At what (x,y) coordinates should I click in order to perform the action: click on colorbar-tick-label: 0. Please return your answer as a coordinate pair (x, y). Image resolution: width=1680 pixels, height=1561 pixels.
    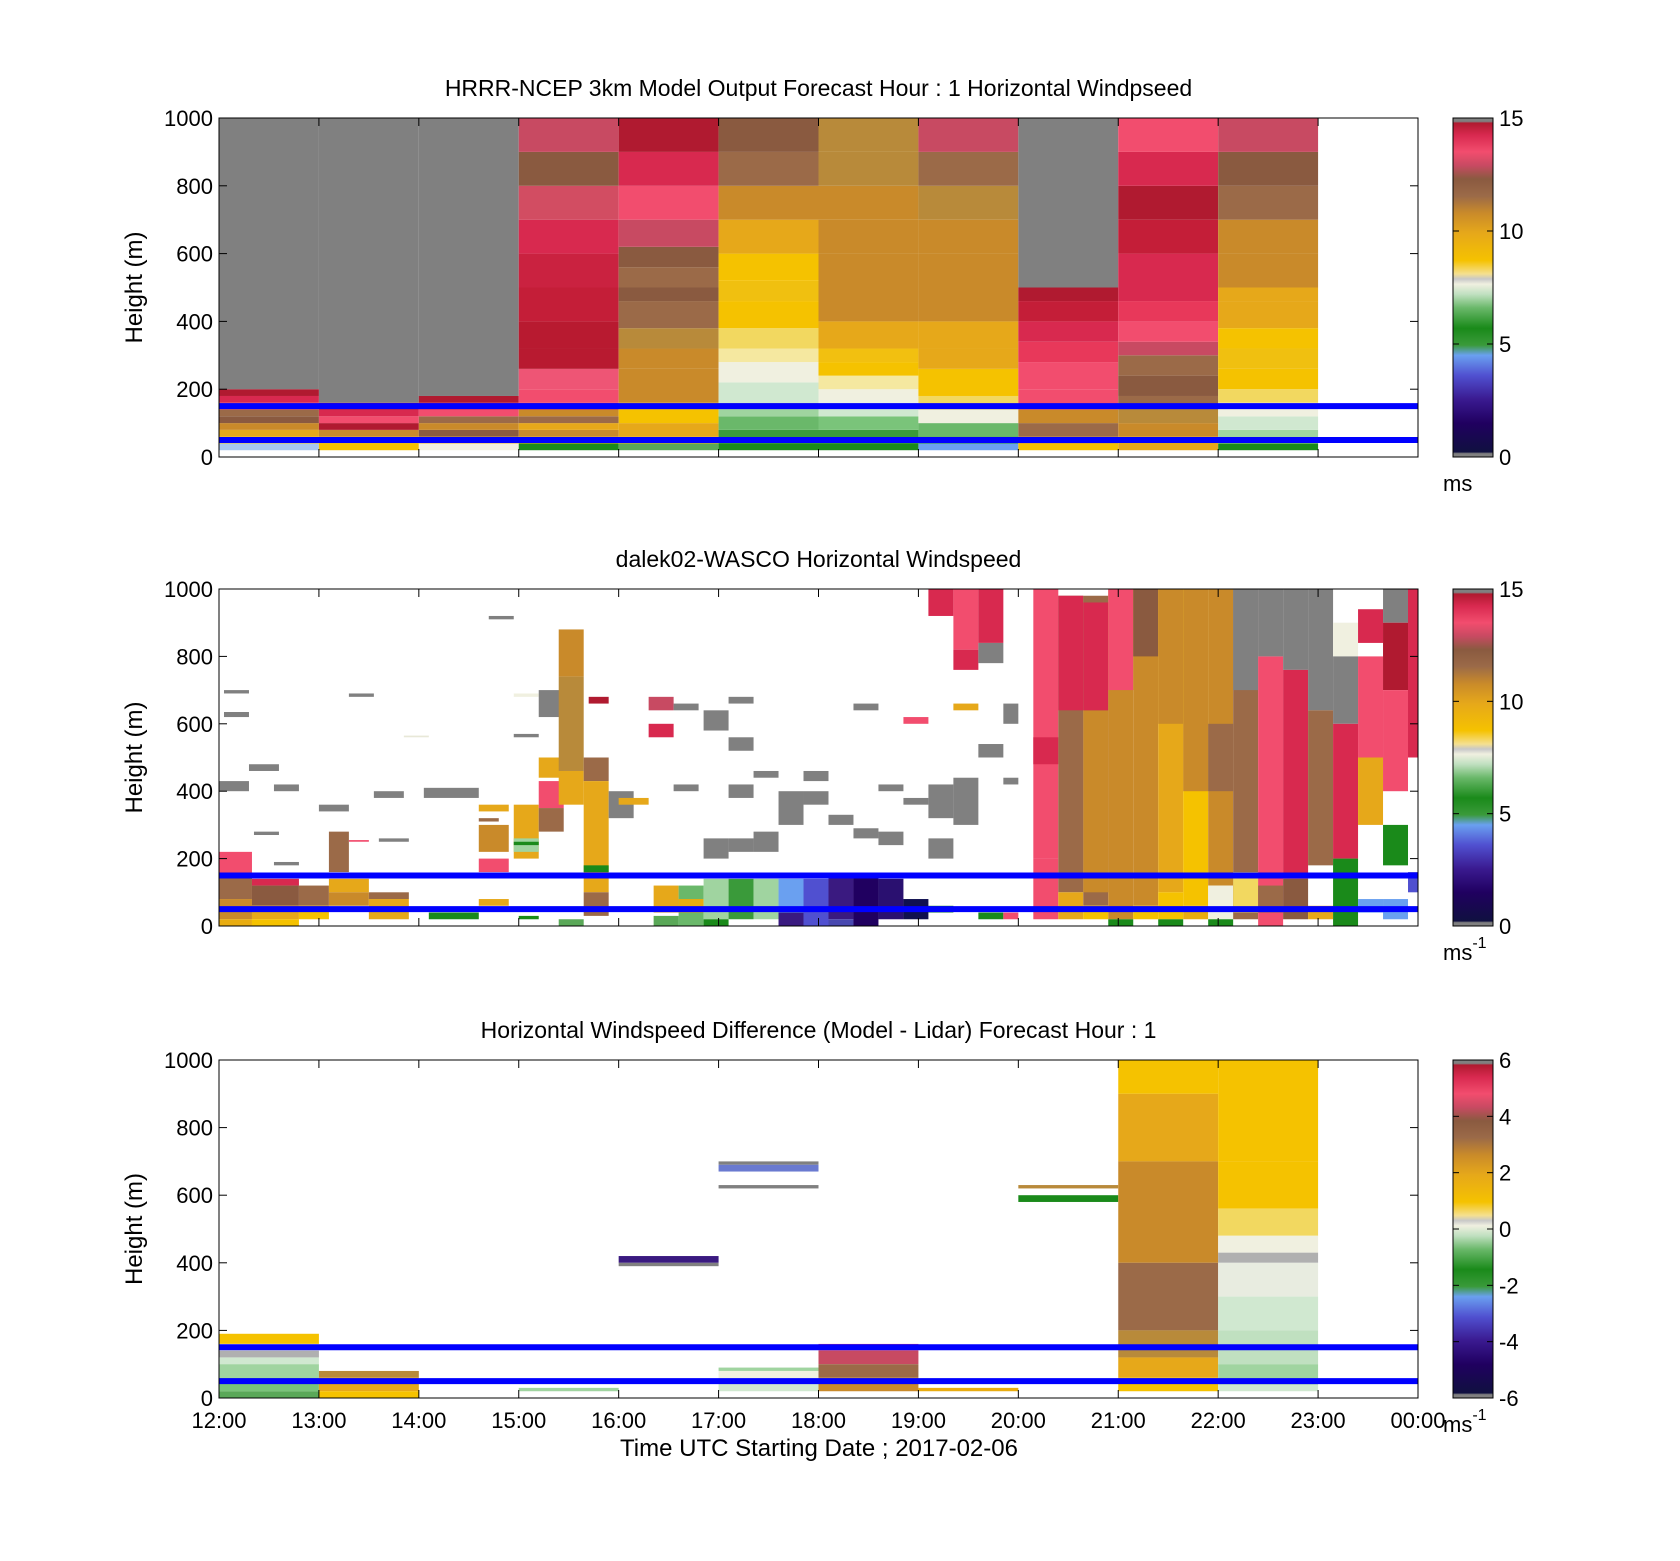
    Looking at the image, I should click on (1505, 457).